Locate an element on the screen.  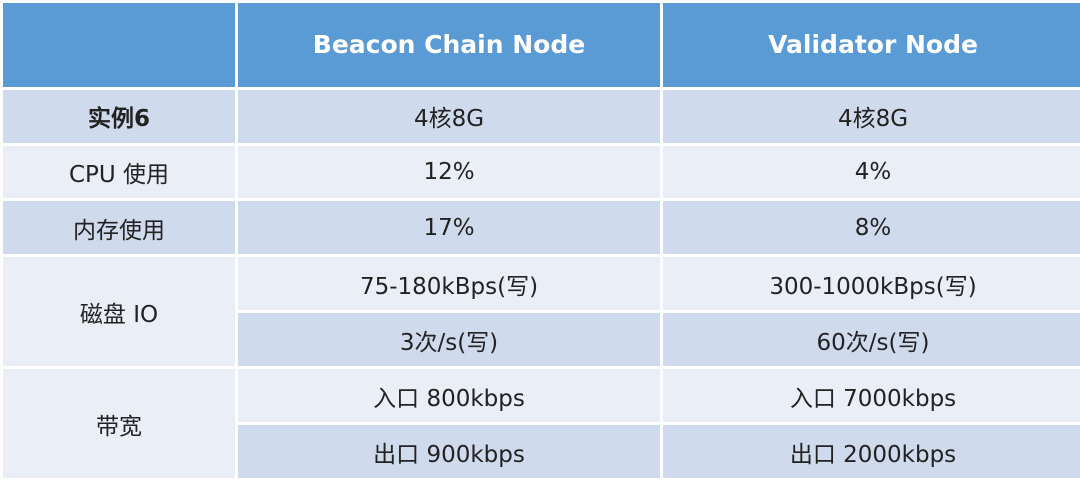
cell-beacon-disk-ops: 3次/s(写) is located at coordinates (449, 340).